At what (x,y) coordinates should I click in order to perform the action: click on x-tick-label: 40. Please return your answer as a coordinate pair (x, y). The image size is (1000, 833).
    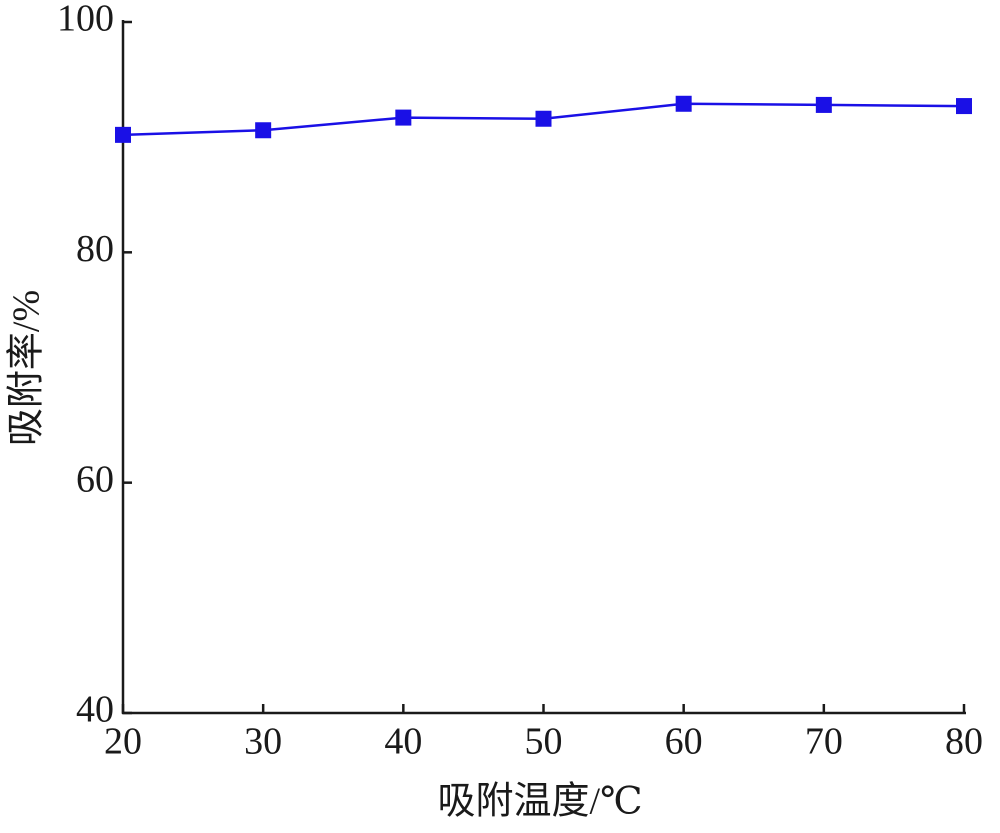
    Looking at the image, I should click on (403, 742).